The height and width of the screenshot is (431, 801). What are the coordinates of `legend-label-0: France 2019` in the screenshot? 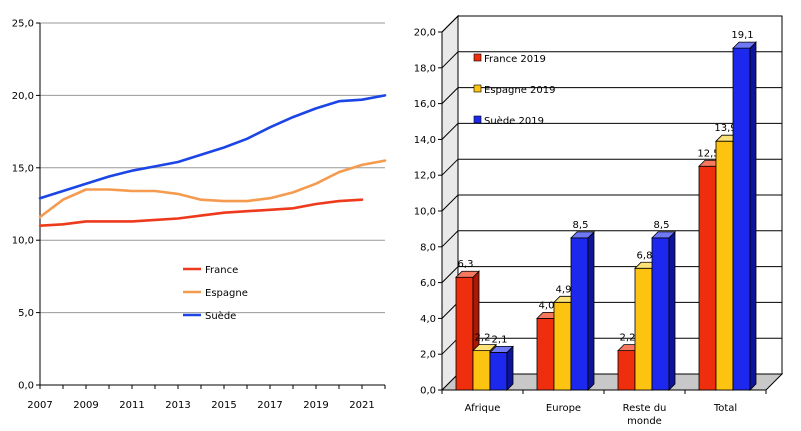 It's located at (515, 59).